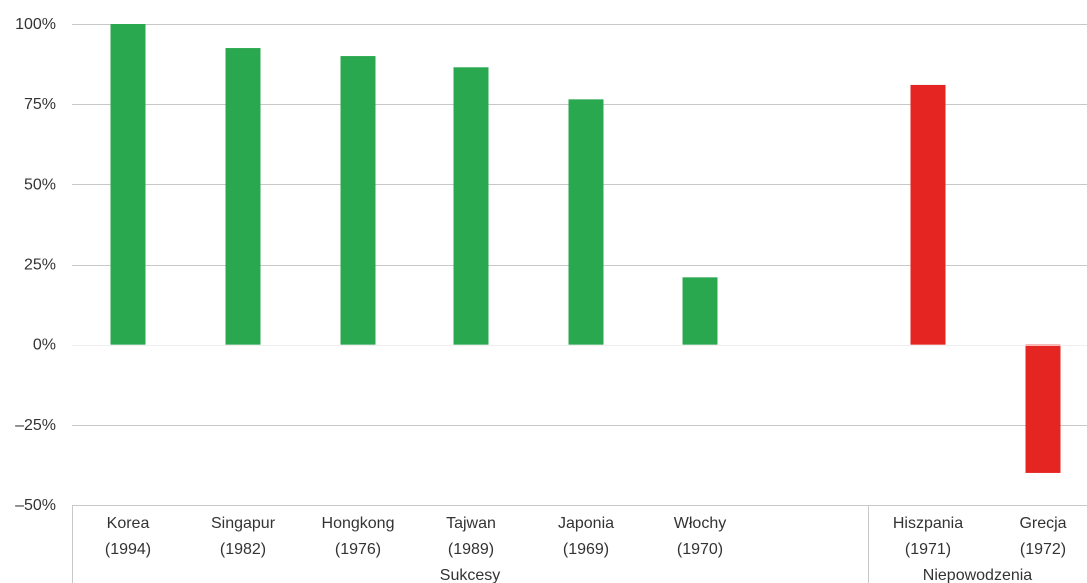 Image resolution: width=1087 pixels, height=583 pixels. What do you see at coordinates (1043, 408) in the screenshot?
I see `bar-grecja` at bounding box center [1043, 408].